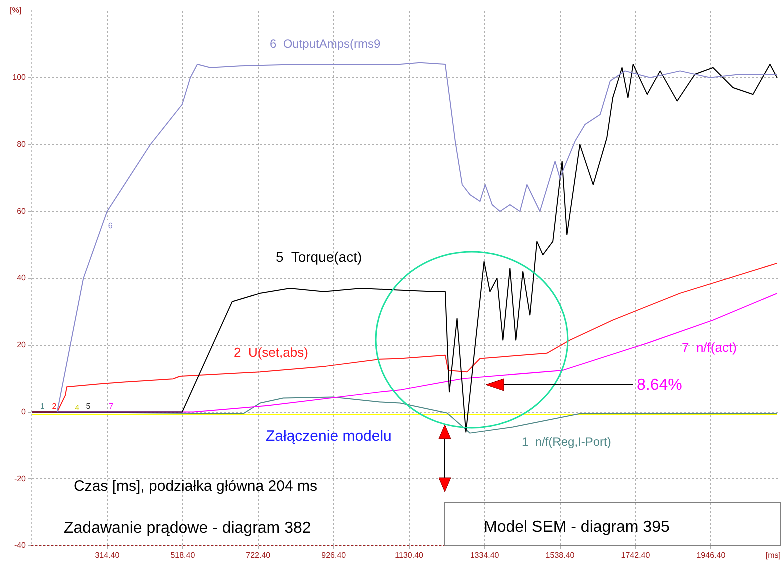 The width and height of the screenshot is (782, 562). Describe the element at coordinates (20, 479) in the screenshot. I see `y-tick-label: -20` at that location.